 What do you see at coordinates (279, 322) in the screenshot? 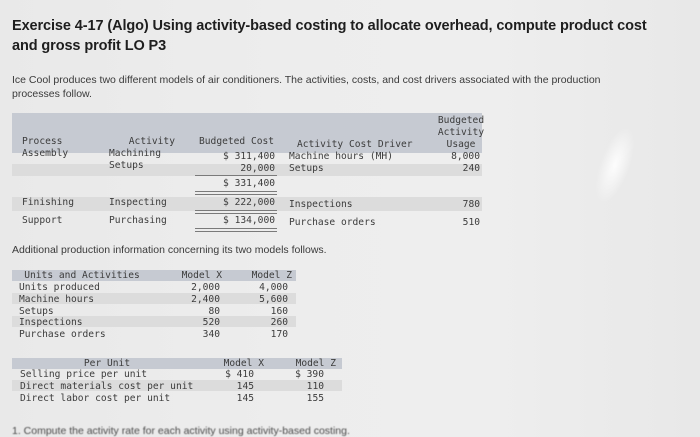
I see `row-model-z: 260` at bounding box center [279, 322].